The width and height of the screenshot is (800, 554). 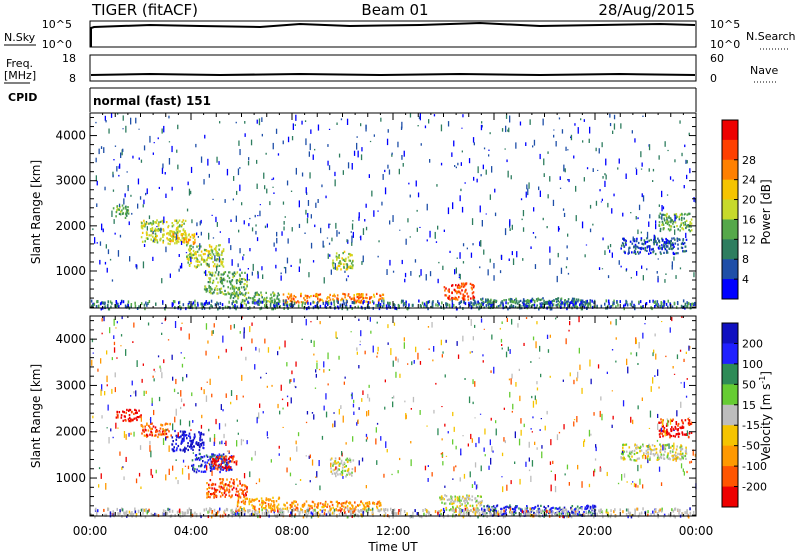 What do you see at coordinates (764, 70) in the screenshot?
I see `nave-label: Nave` at bounding box center [764, 70].